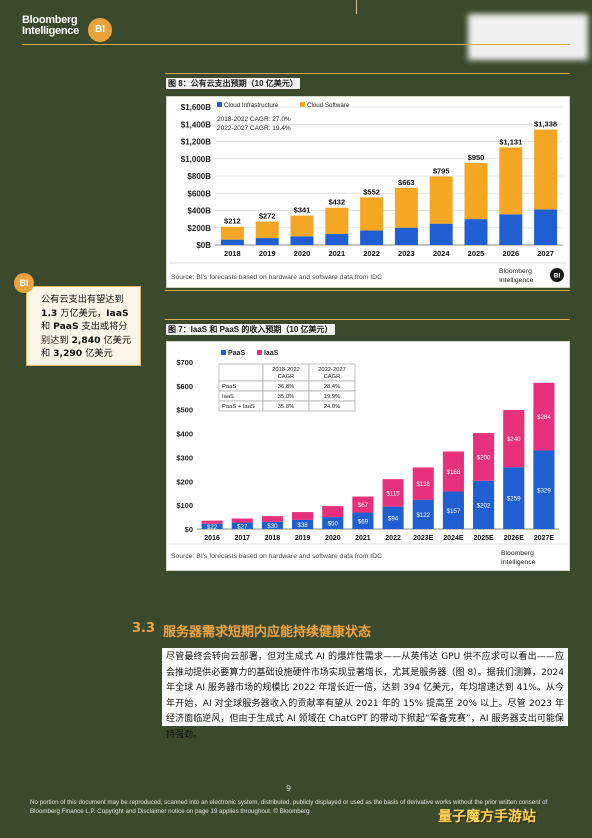 The width and height of the screenshot is (592, 838). What do you see at coordinates (442, 253) in the screenshot?
I see `fig8-xtick-label: 2024` at bounding box center [442, 253].